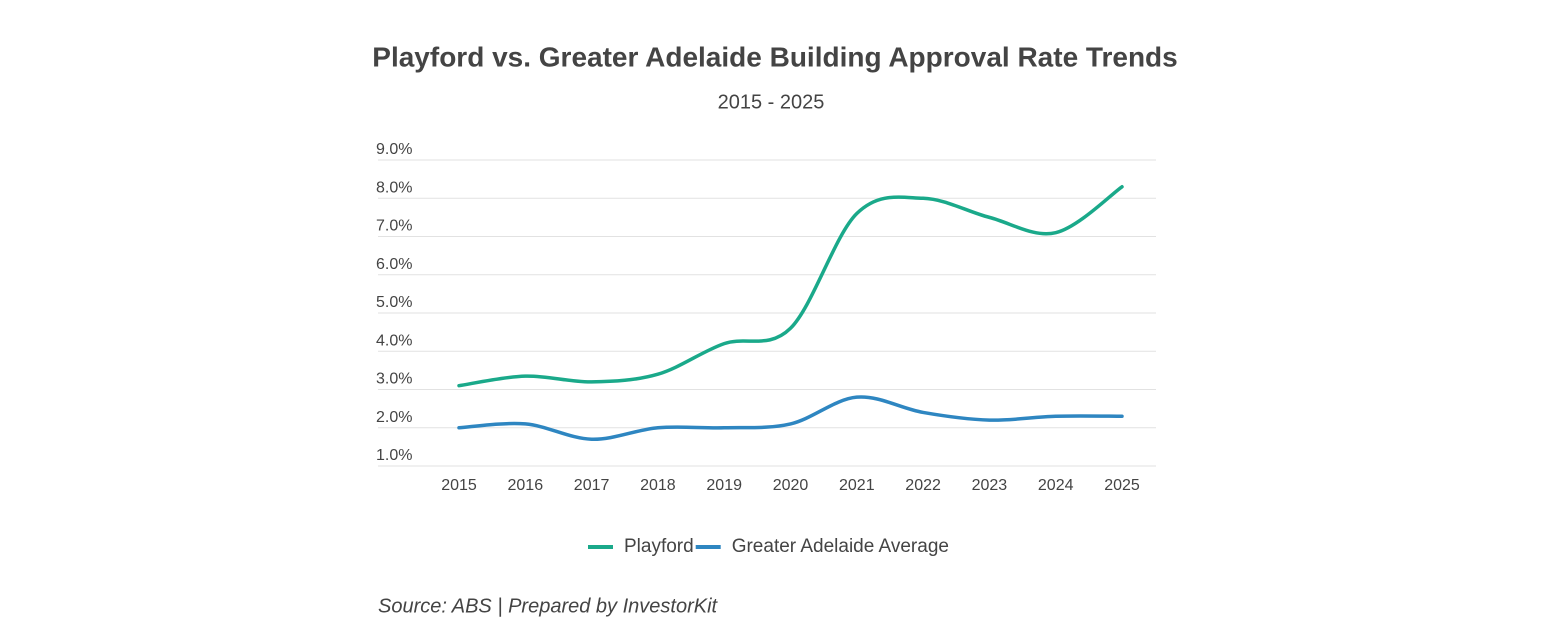 The image size is (1548, 640). Describe the element at coordinates (857, 485) in the screenshot. I see `x-tick-label: 2021` at that location.